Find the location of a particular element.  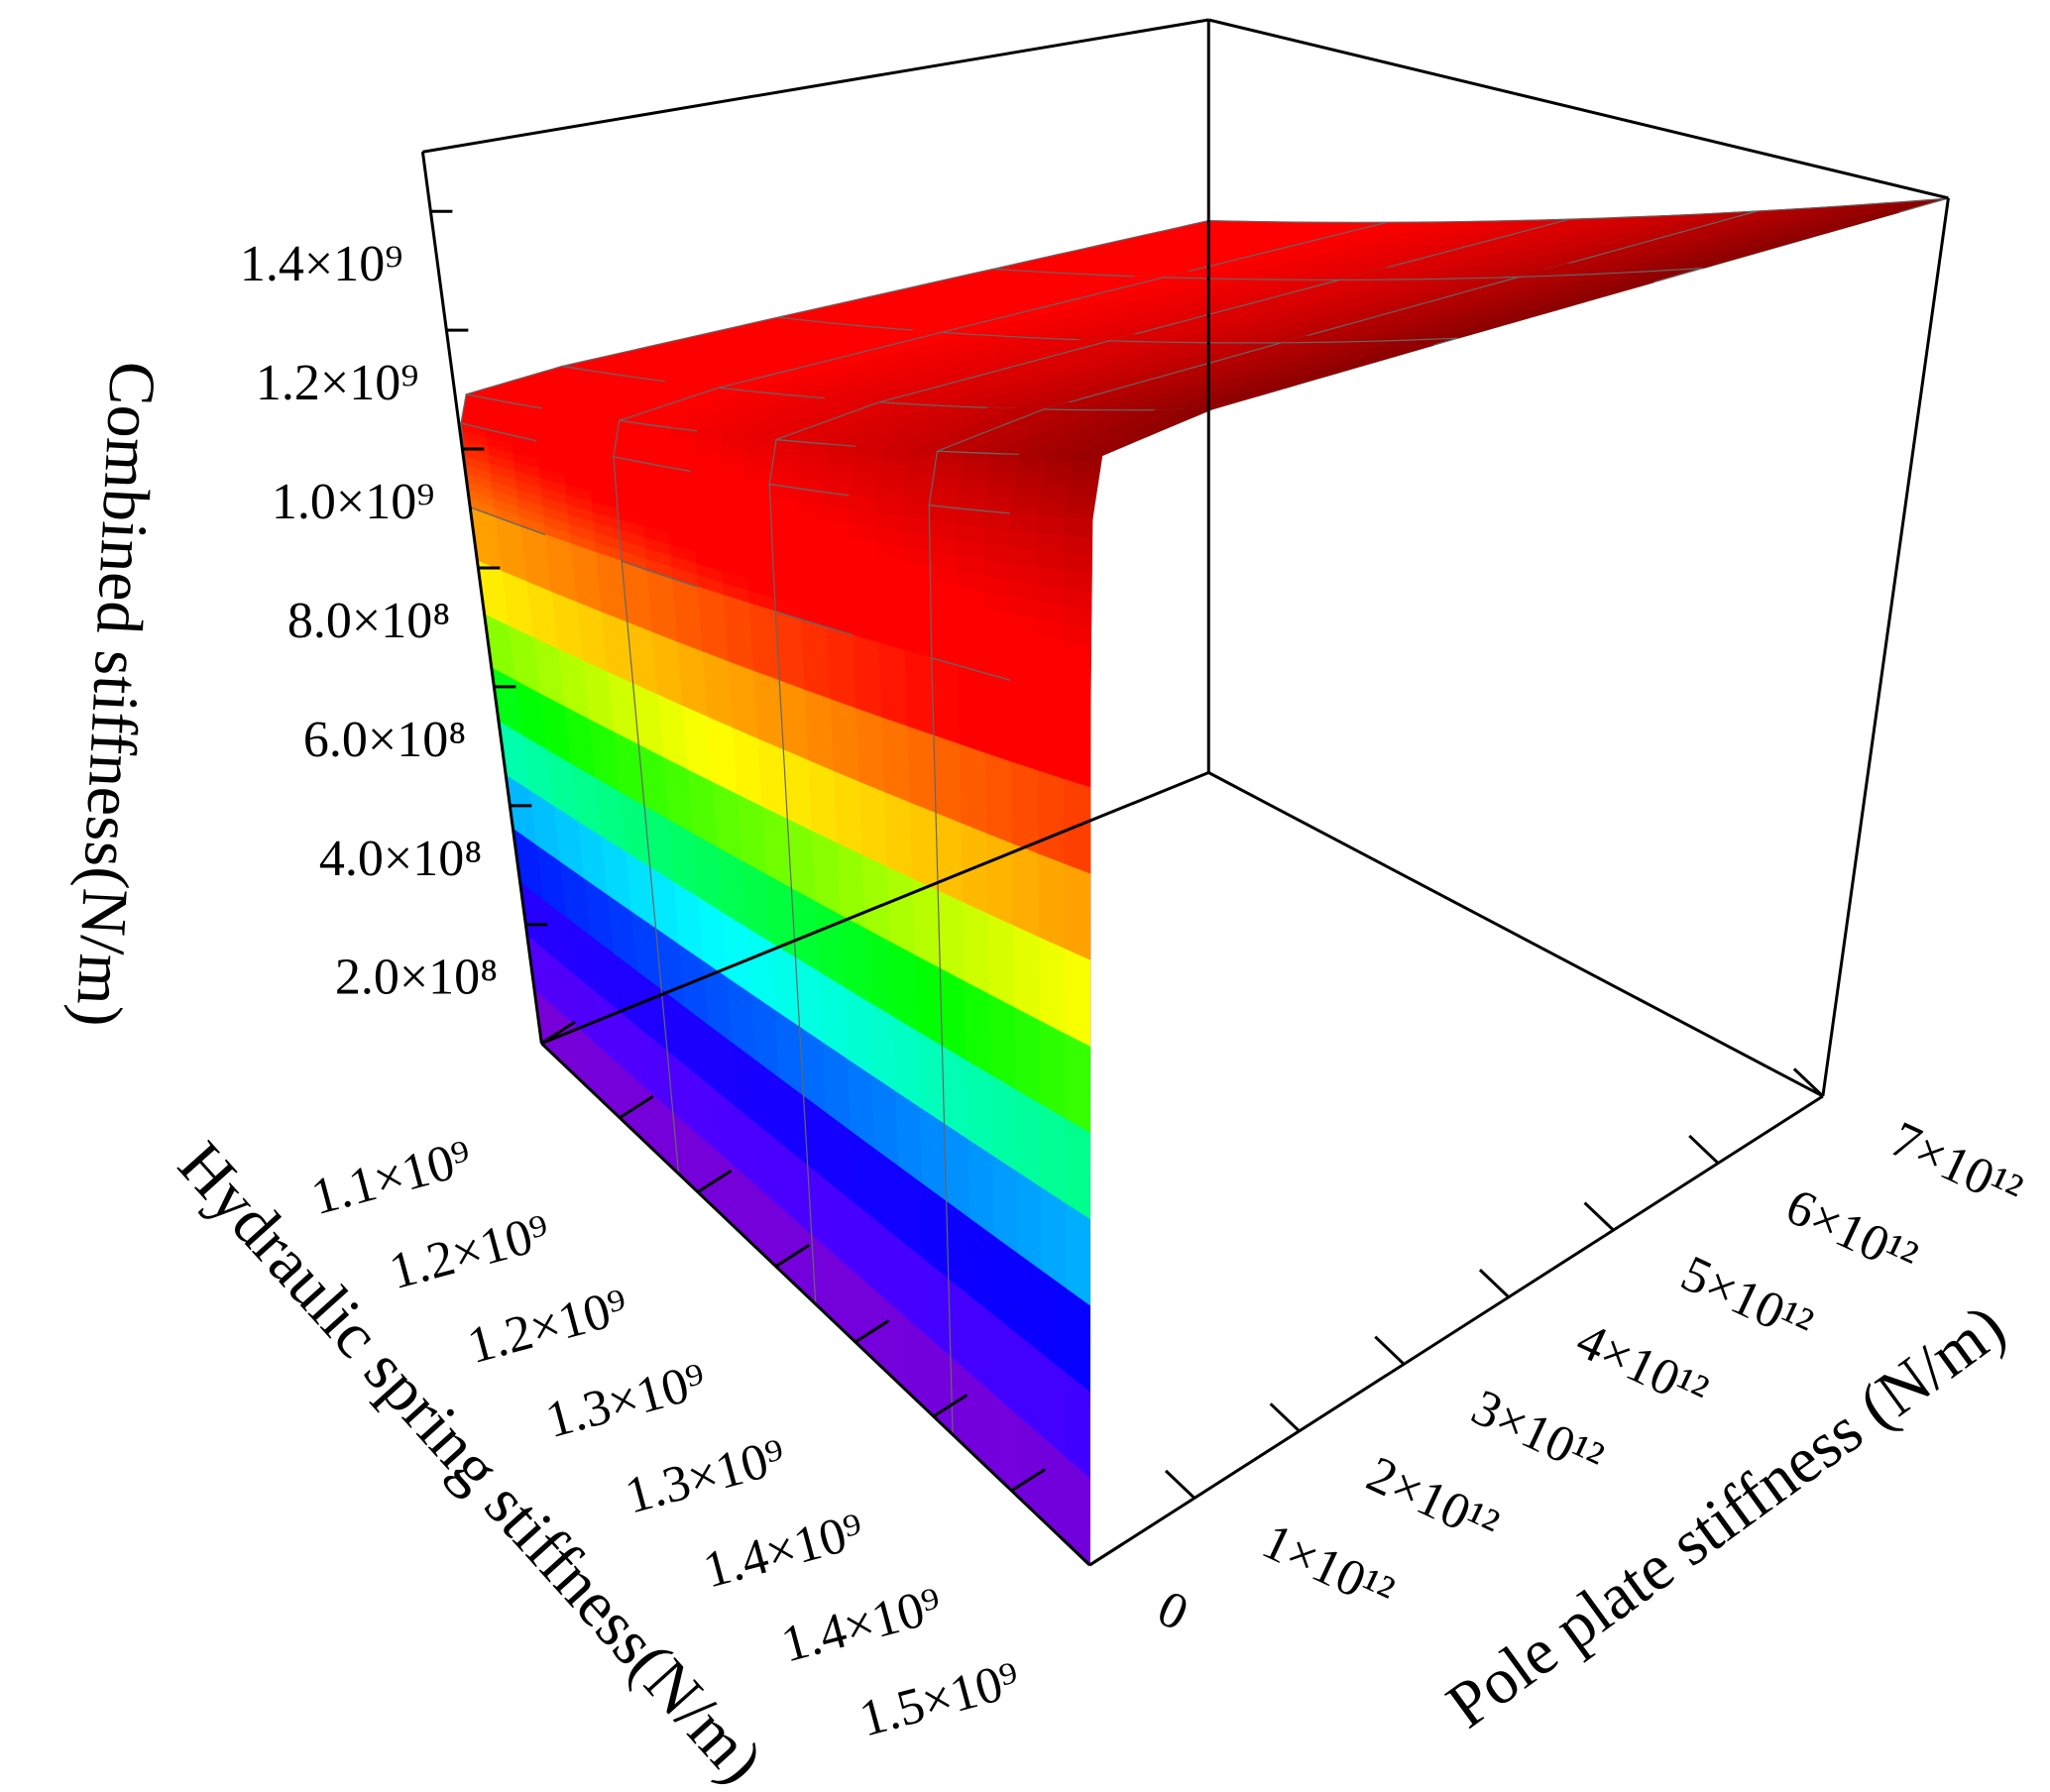

z-axis-label: Combined stiffness(N/m) is located at coordinates (115, 694).